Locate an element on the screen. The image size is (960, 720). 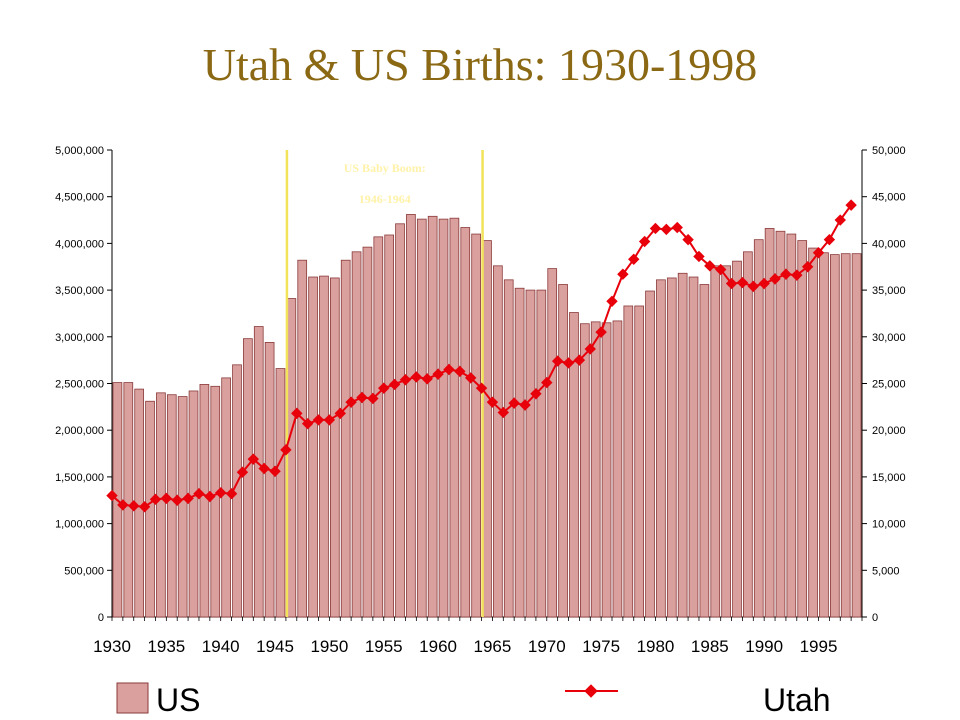
boom-annotation-line2: 1946-1964 is located at coordinates (385, 199).